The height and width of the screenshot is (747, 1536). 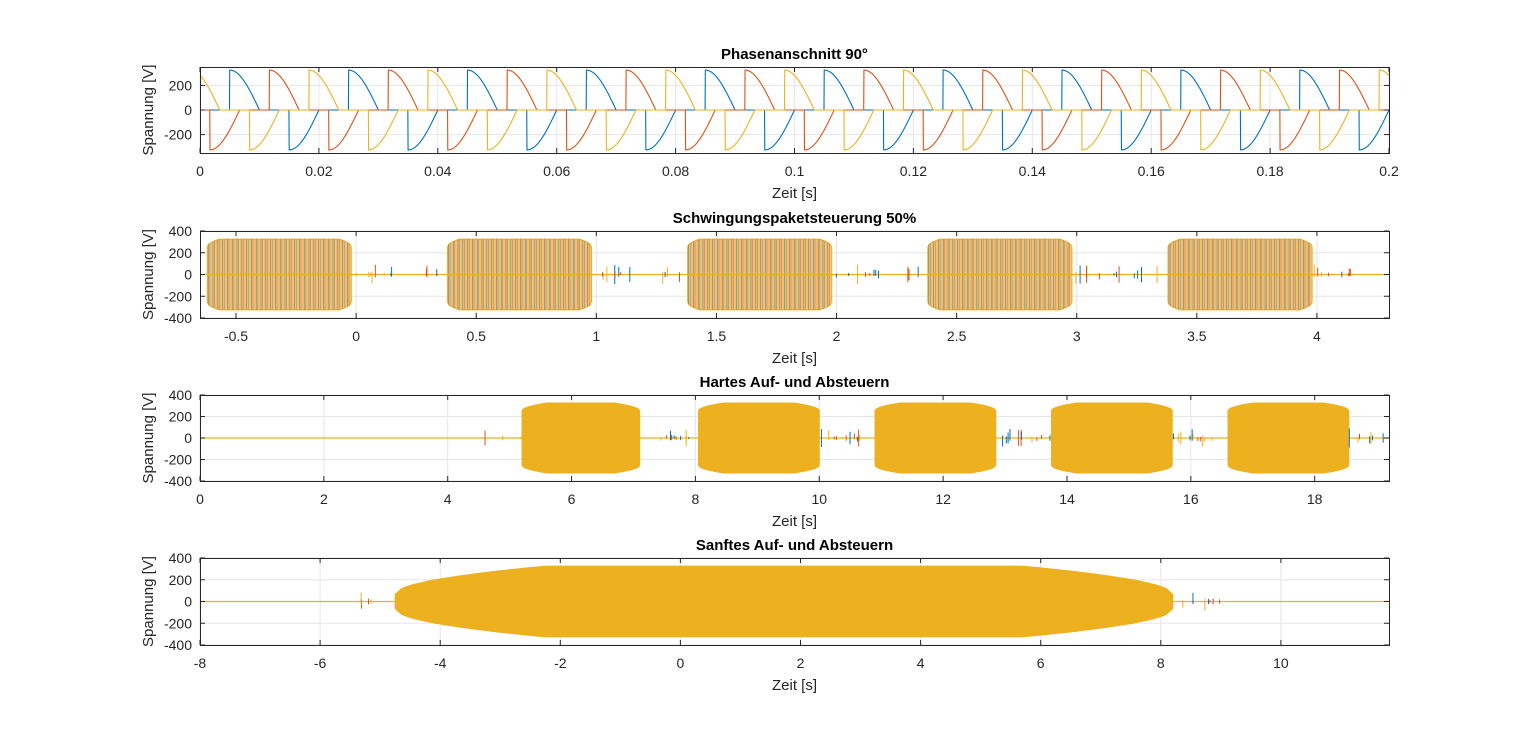 I want to click on x-tick-label: 0.08, so click(x=675, y=171).